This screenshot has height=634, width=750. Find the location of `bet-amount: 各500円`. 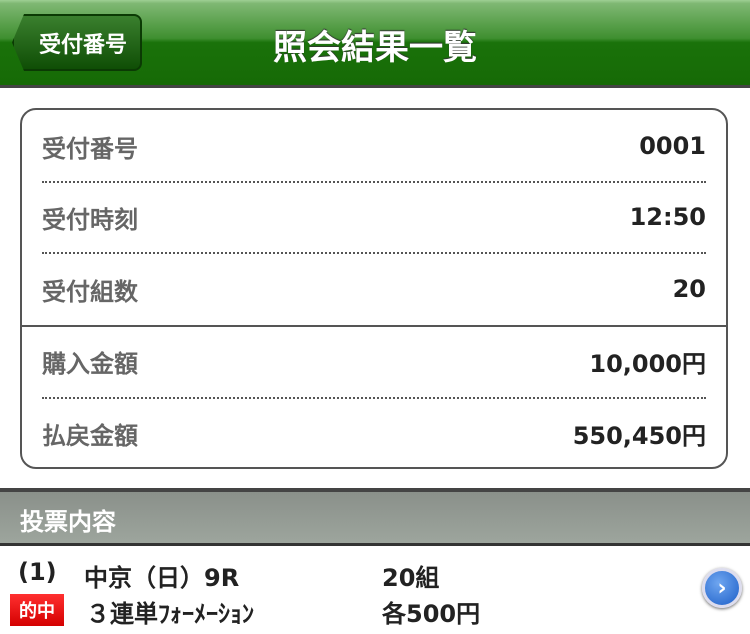

bet-amount: 各500円 is located at coordinates (431, 614).